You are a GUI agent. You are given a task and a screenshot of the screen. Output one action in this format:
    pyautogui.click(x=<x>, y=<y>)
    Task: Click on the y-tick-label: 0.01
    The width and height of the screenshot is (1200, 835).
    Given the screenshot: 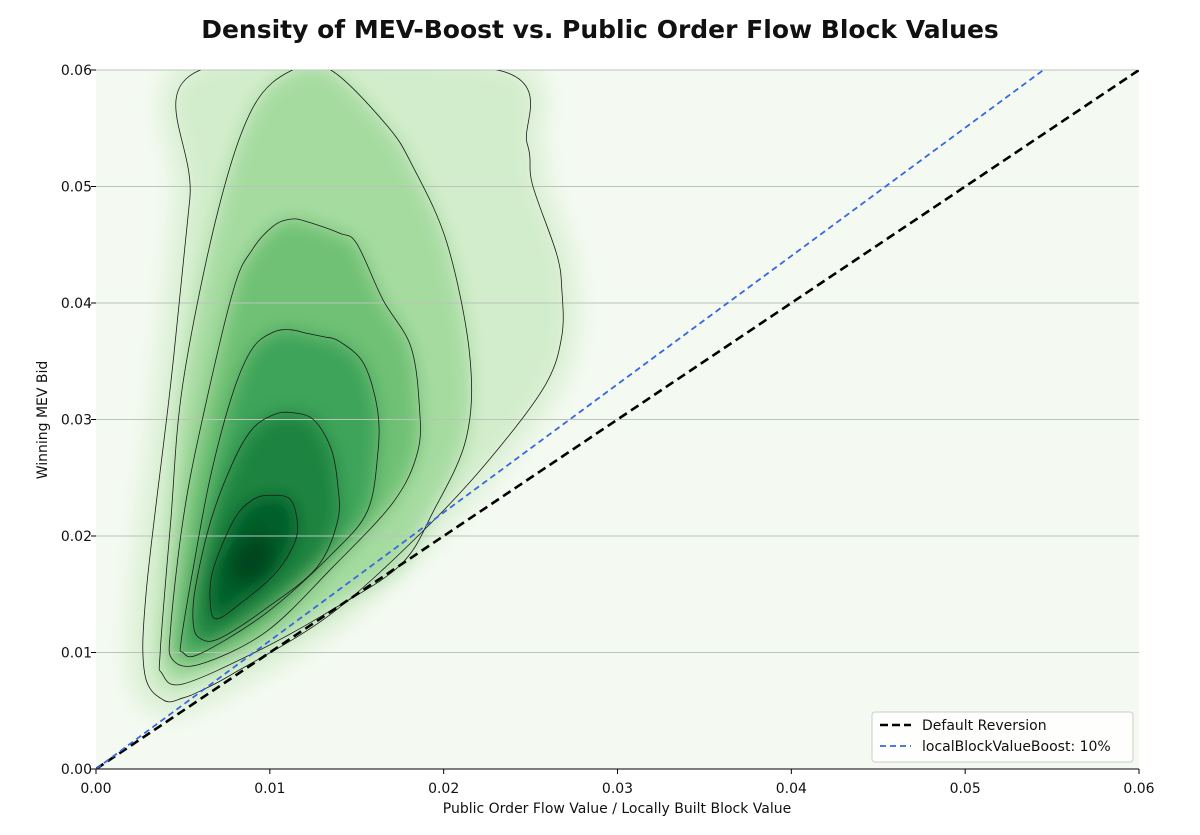 What is the action you would take?
    pyautogui.click(x=76, y=654)
    